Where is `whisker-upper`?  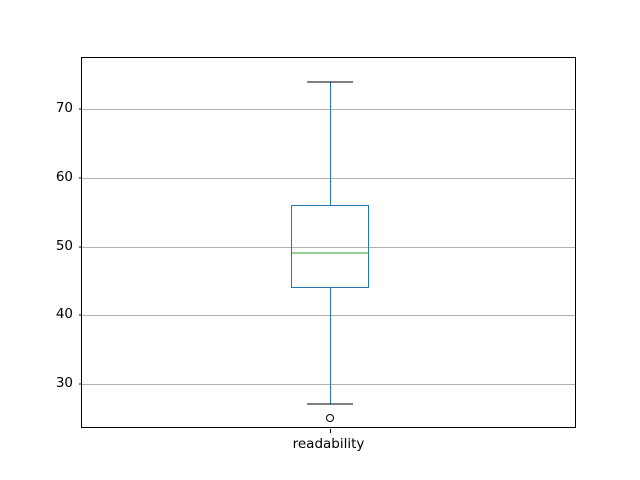 whisker-upper is located at coordinates (330, 144).